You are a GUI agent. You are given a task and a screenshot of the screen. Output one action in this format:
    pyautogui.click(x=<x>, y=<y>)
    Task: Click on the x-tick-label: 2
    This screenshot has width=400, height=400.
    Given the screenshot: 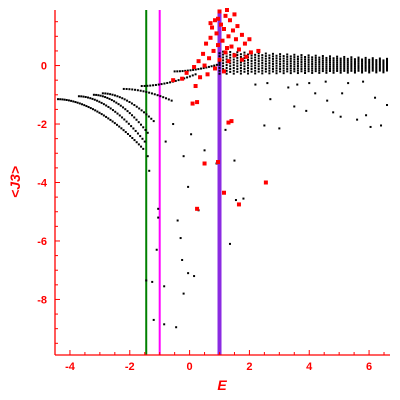 What is the action you would take?
    pyautogui.click(x=249, y=367)
    